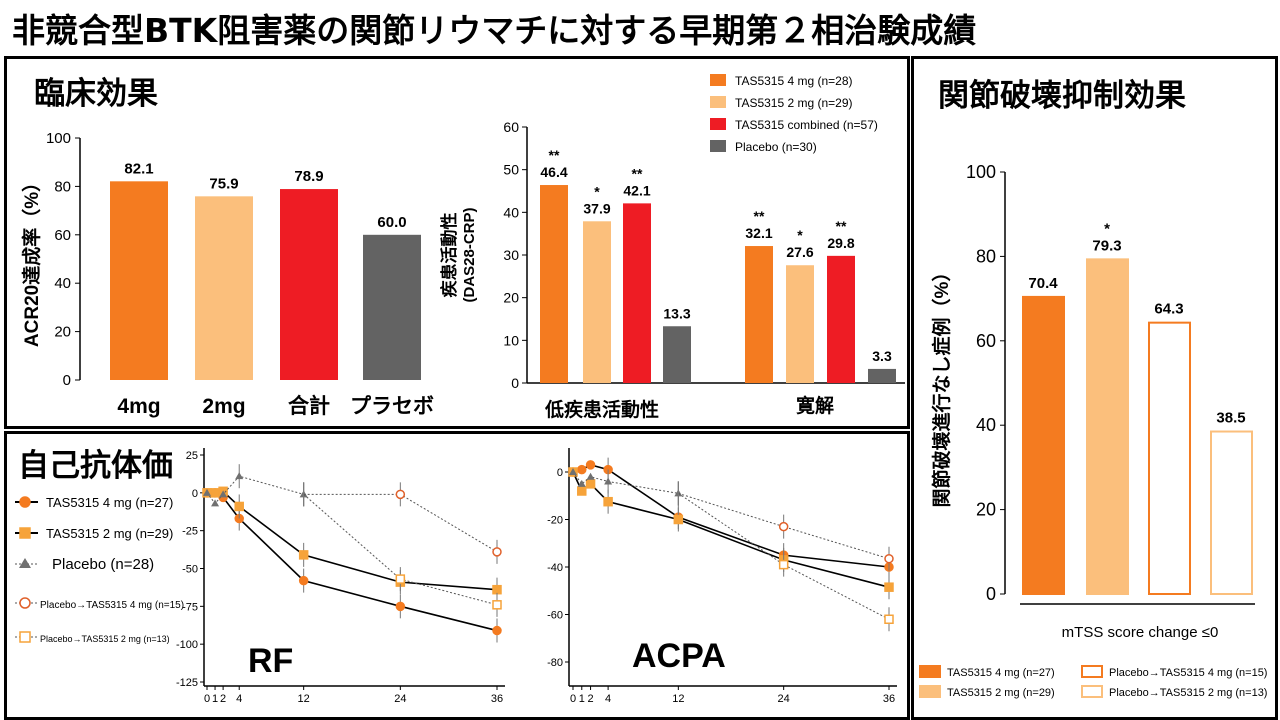 Image resolution: width=1280 pixels, height=720 pixels. I want to click on data-label: 37.9, so click(596, 208).